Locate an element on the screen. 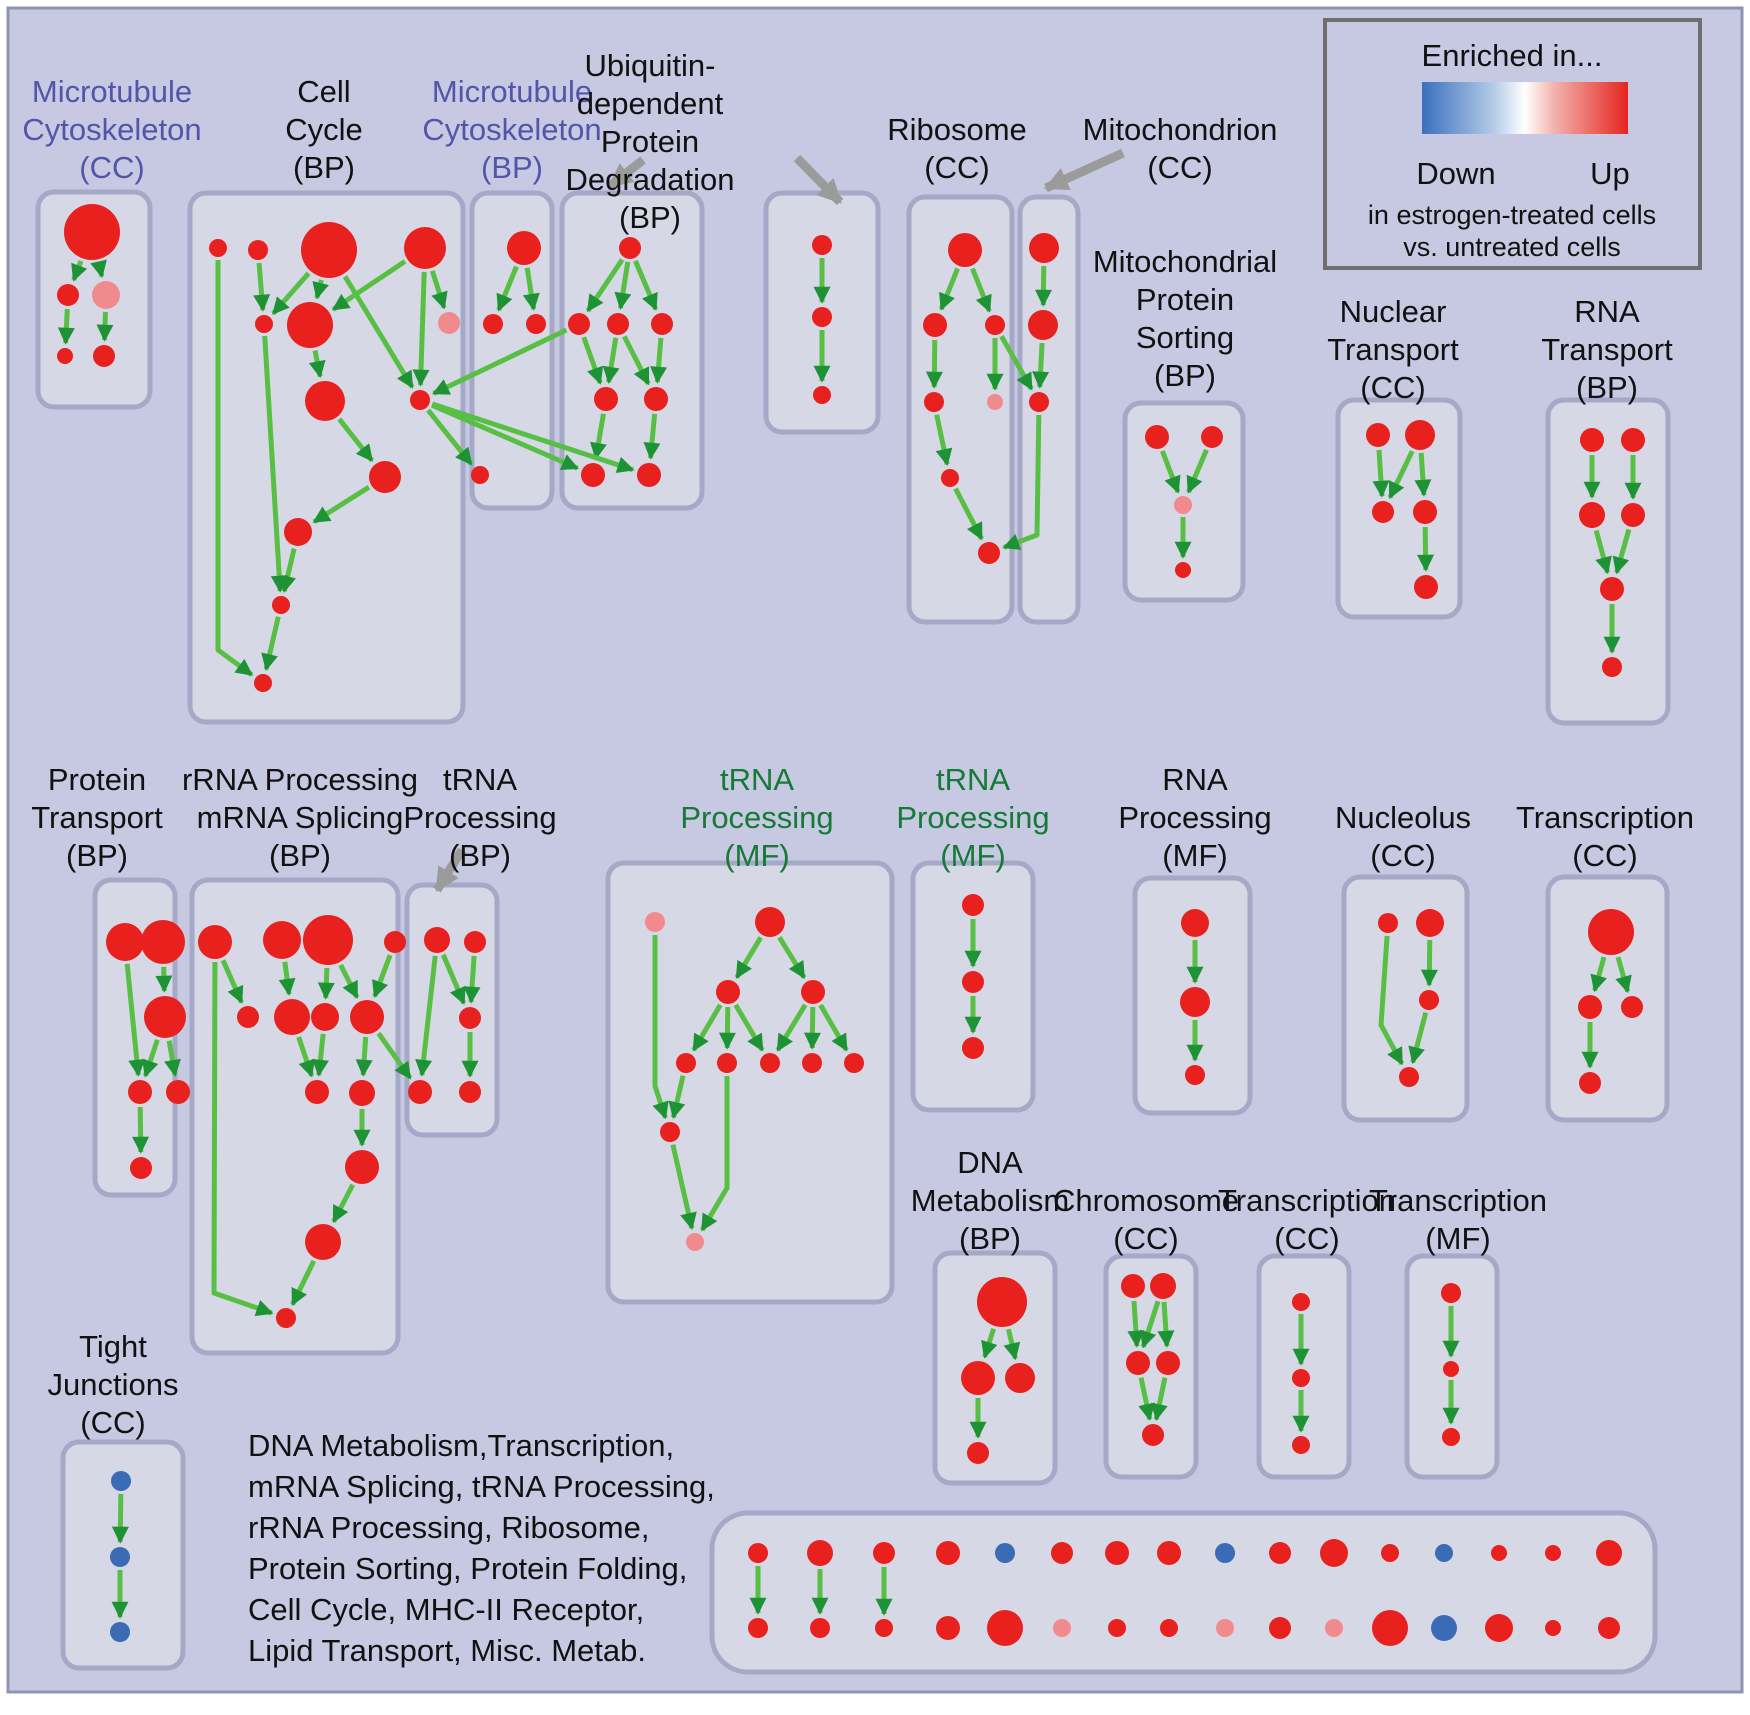 The height and width of the screenshot is (1715, 1750). group-label-rna-transport-bp: Transport is located at coordinates (1607, 349).